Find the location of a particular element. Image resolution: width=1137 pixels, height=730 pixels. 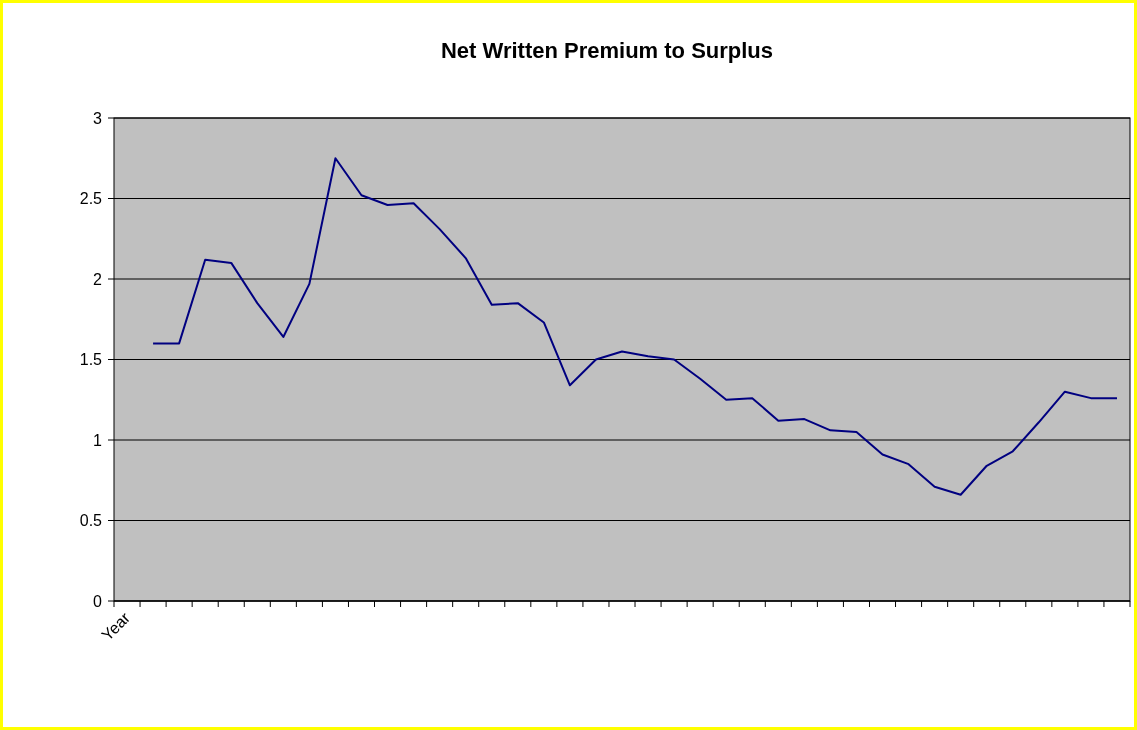

x-tick-label: Year is located at coordinates (116, 626).